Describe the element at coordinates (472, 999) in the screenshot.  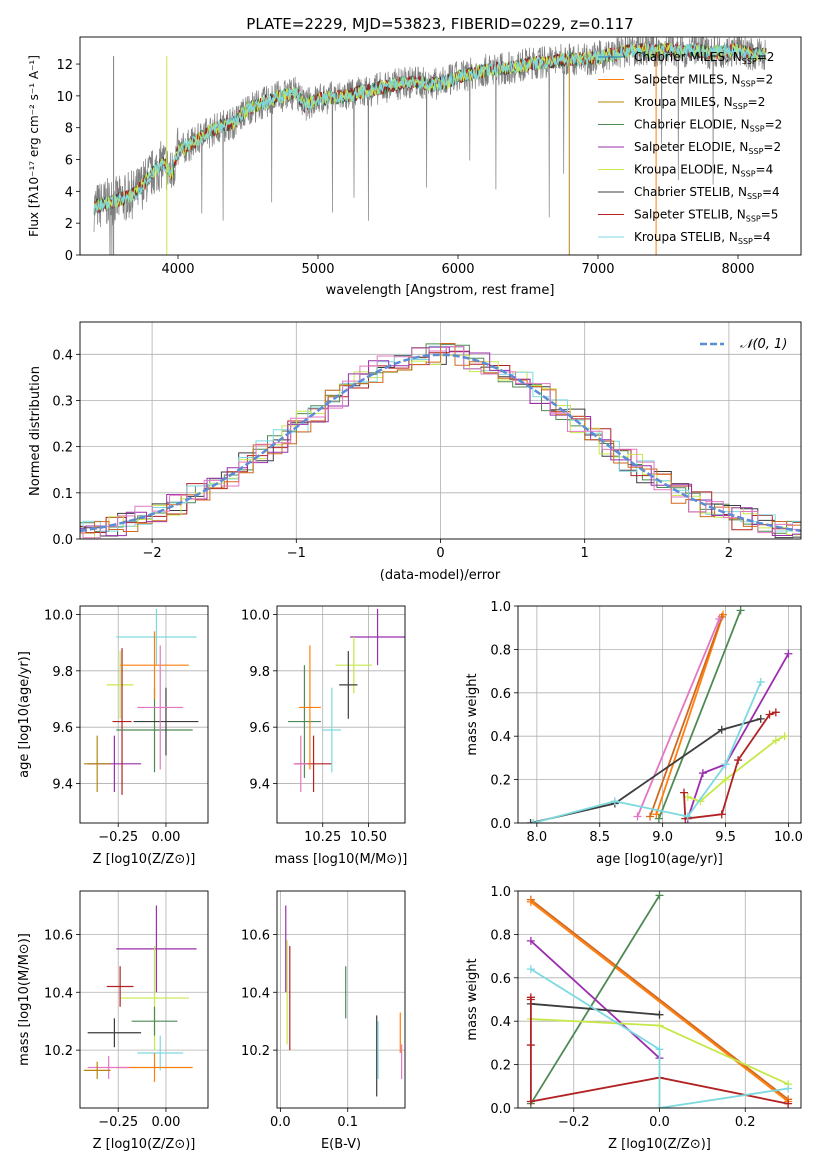
I see `ylabel: mass weight` at that location.